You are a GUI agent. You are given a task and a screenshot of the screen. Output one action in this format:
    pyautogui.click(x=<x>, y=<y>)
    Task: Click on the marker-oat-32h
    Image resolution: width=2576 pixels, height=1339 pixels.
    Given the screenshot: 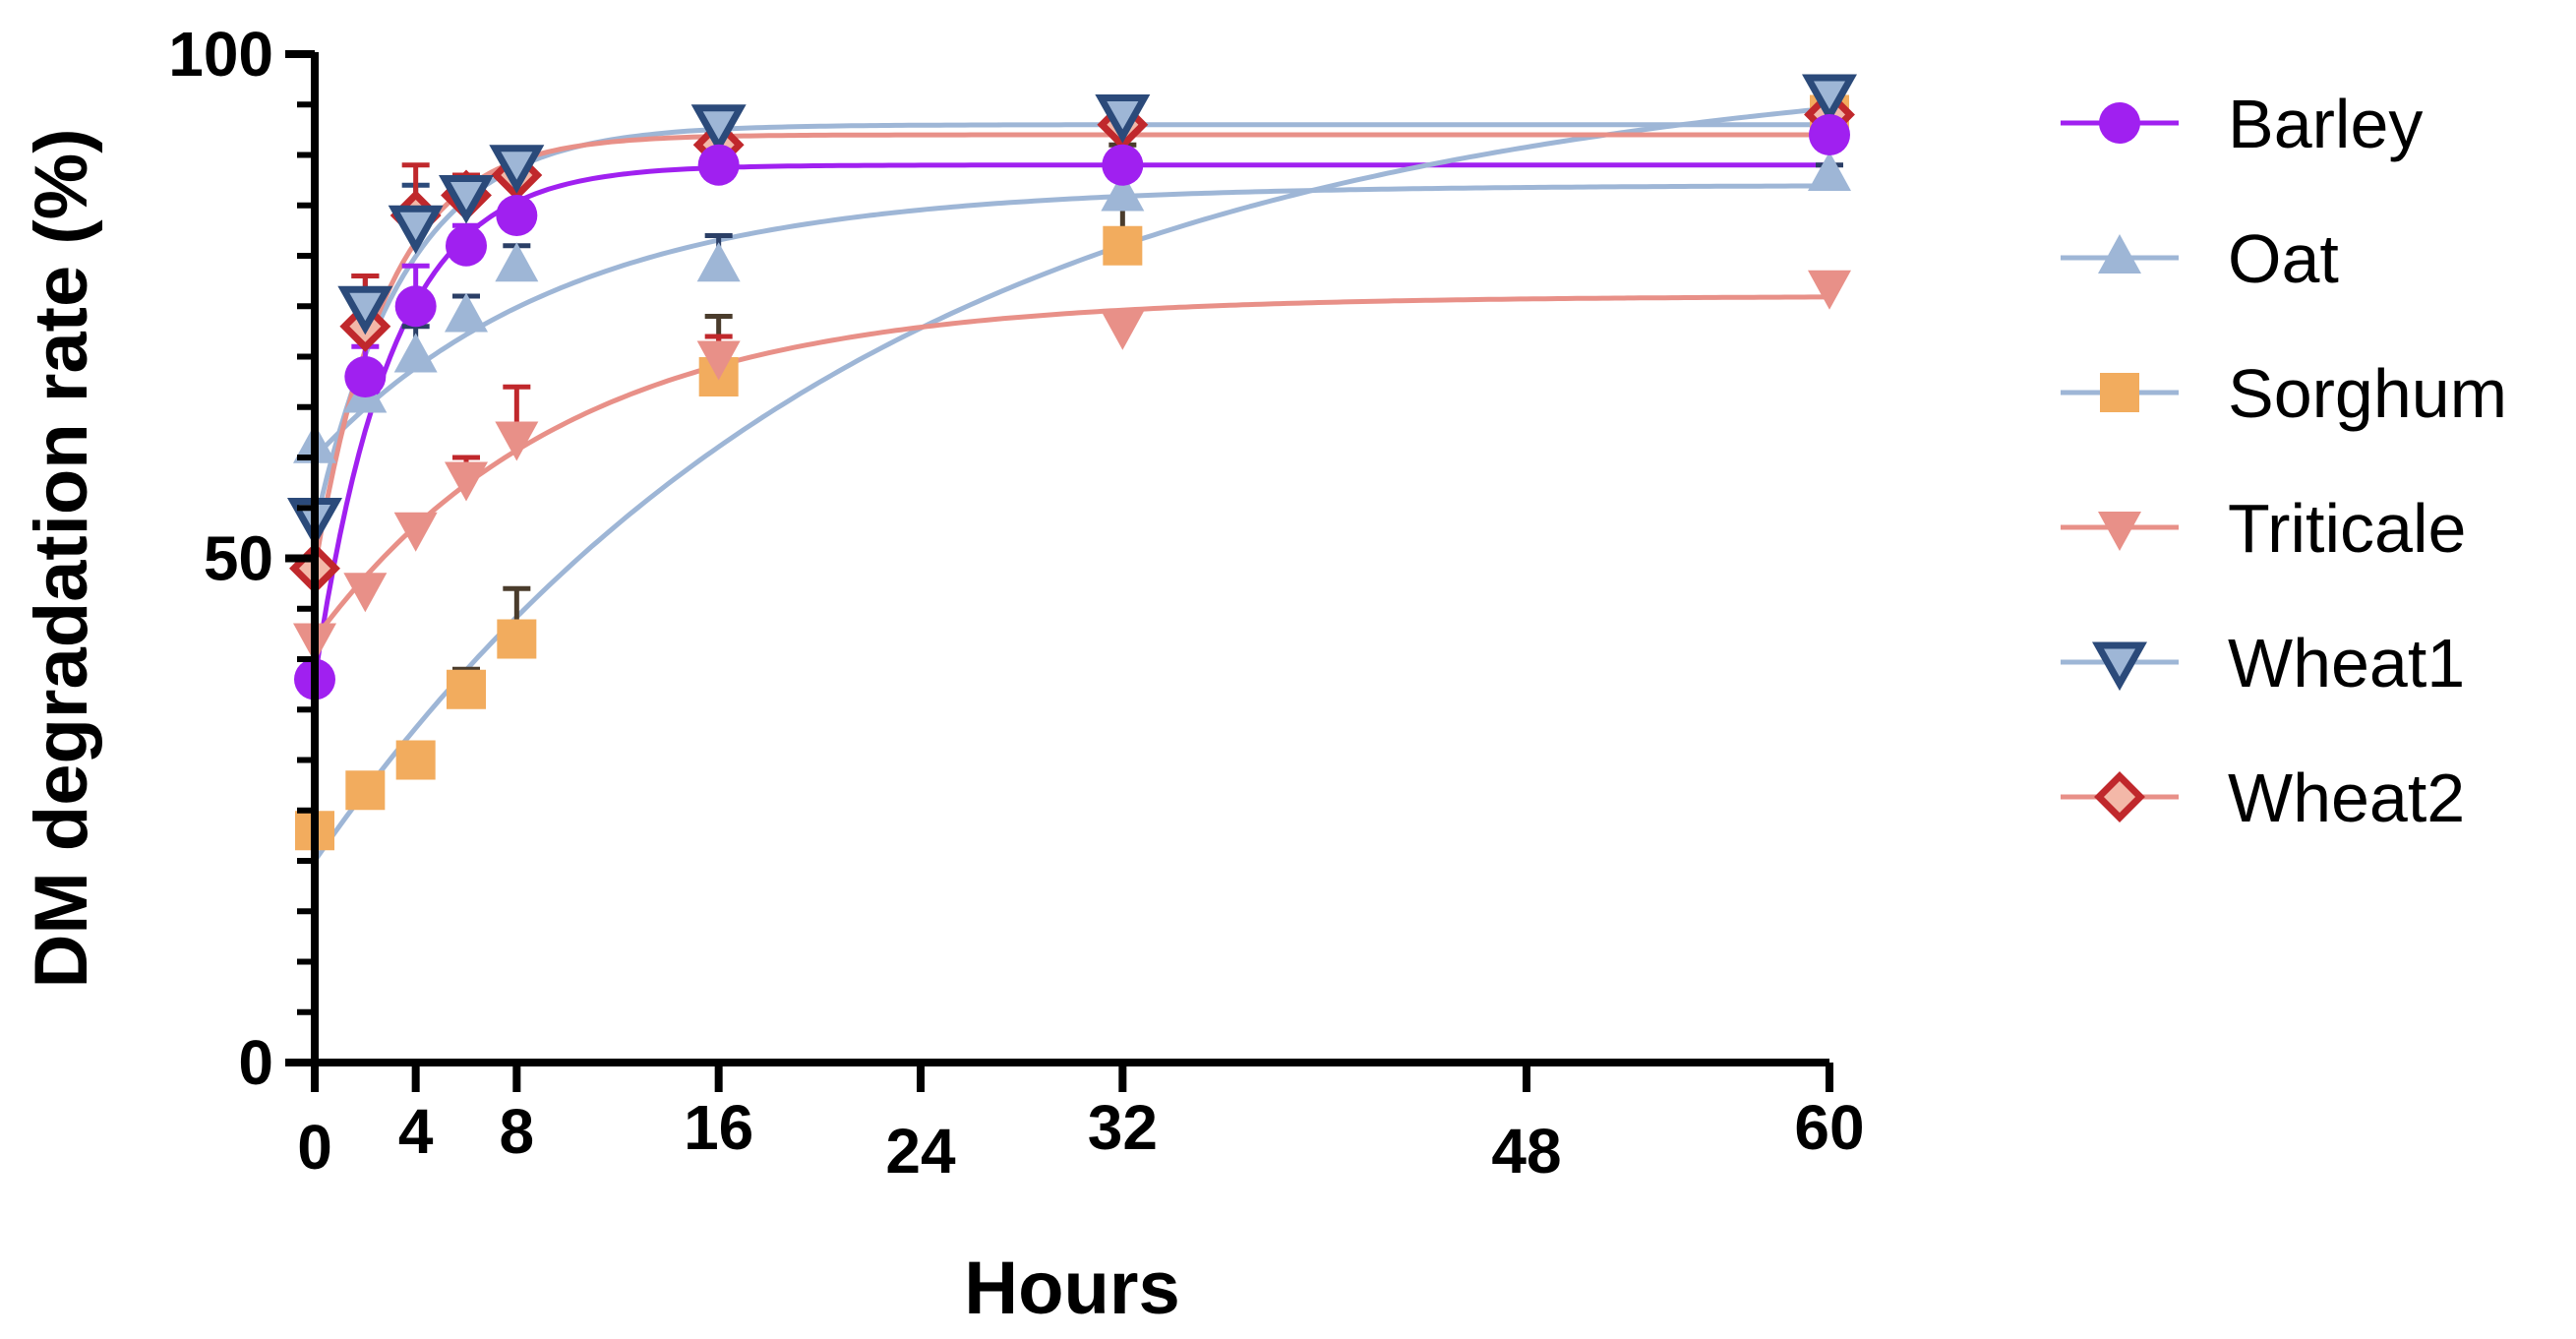 What is the action you would take?
    pyautogui.click(x=1123, y=191)
    